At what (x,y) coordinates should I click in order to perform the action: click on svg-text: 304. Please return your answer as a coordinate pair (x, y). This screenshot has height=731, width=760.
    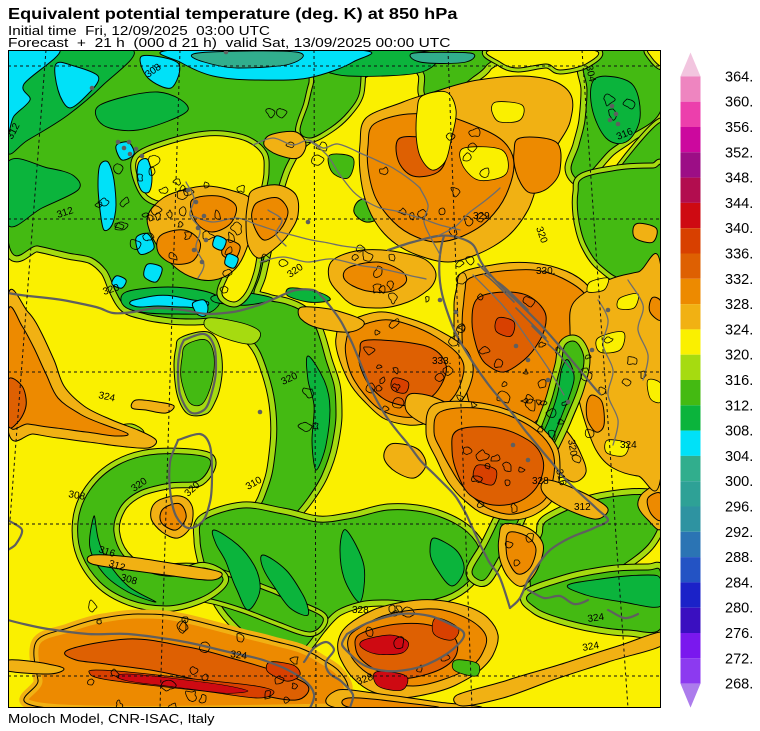
    Looking at the image, I should click on (590, 73).